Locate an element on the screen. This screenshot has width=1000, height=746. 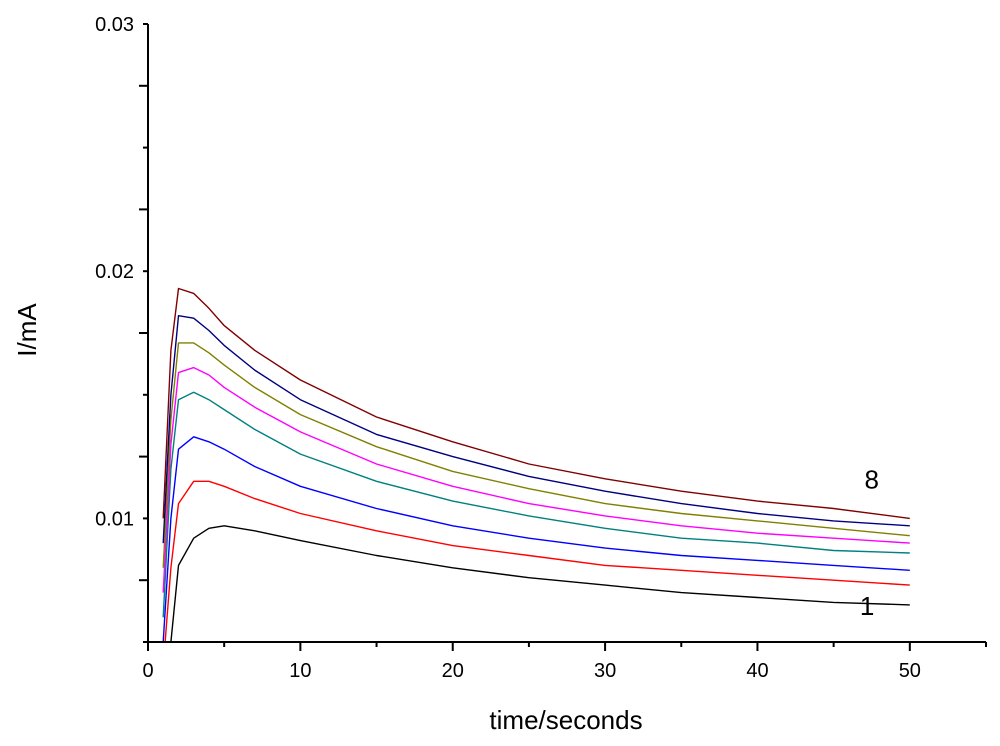
series-annotation-label: 8 is located at coordinates (871, 480).